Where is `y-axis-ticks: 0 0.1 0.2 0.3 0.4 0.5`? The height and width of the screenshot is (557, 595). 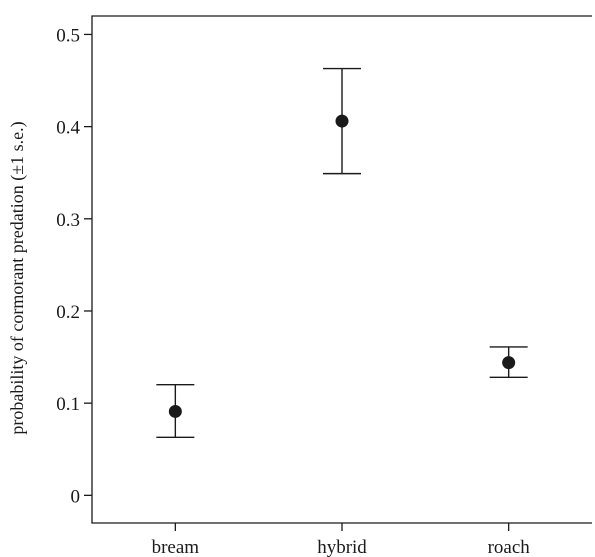 y-axis-ticks: 0 0.1 0.2 0.3 0.4 0.5 is located at coordinates (74, 266).